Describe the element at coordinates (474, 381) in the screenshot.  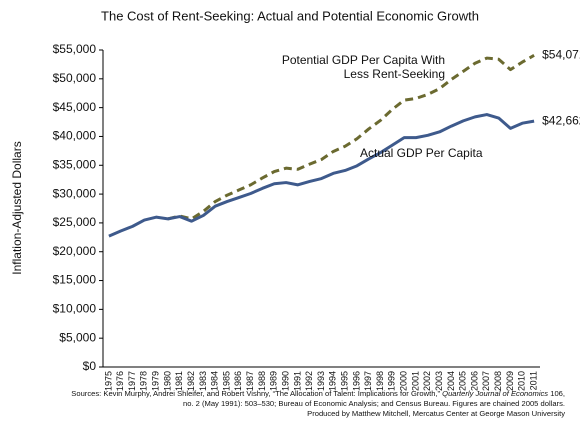
I see `x-tick-label: 2006` at that location.